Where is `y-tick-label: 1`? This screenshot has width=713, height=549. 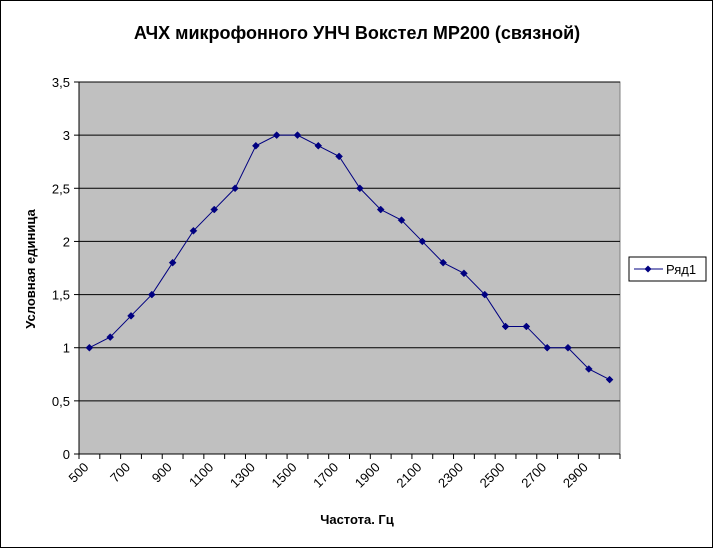
y-tick-label: 1 is located at coordinates (66, 348).